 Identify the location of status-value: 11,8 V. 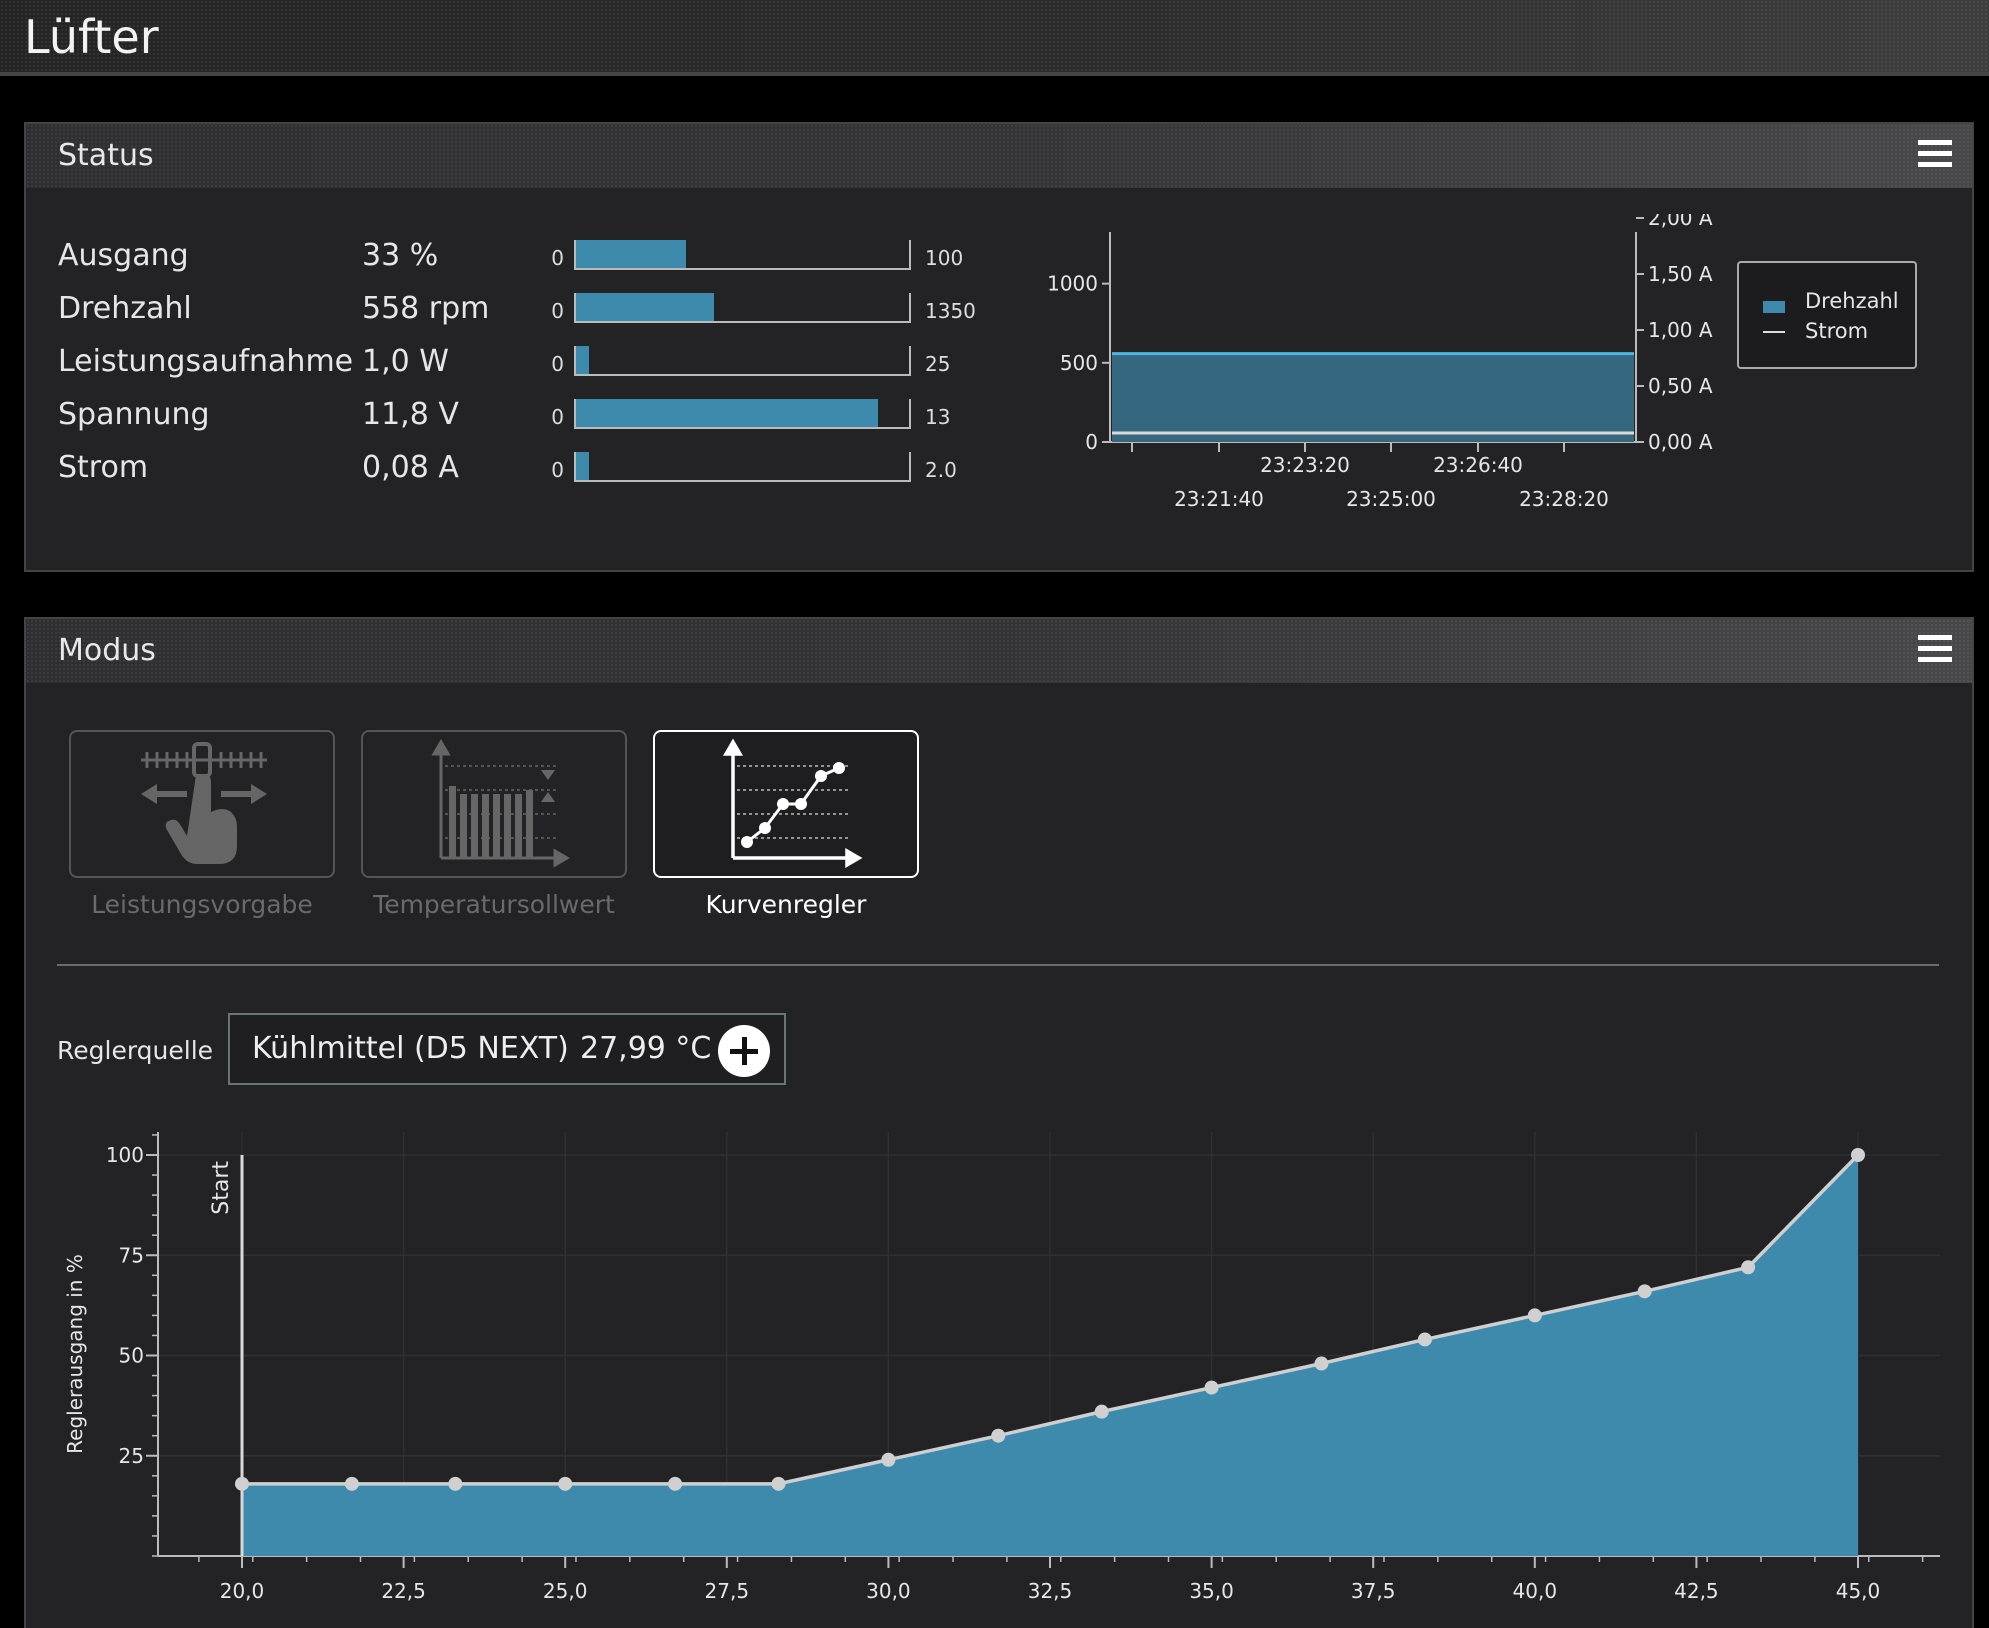
(410, 414).